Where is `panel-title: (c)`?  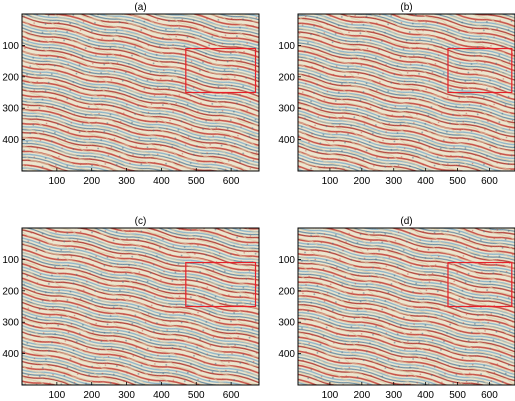 panel-title: (c) is located at coordinates (141, 221).